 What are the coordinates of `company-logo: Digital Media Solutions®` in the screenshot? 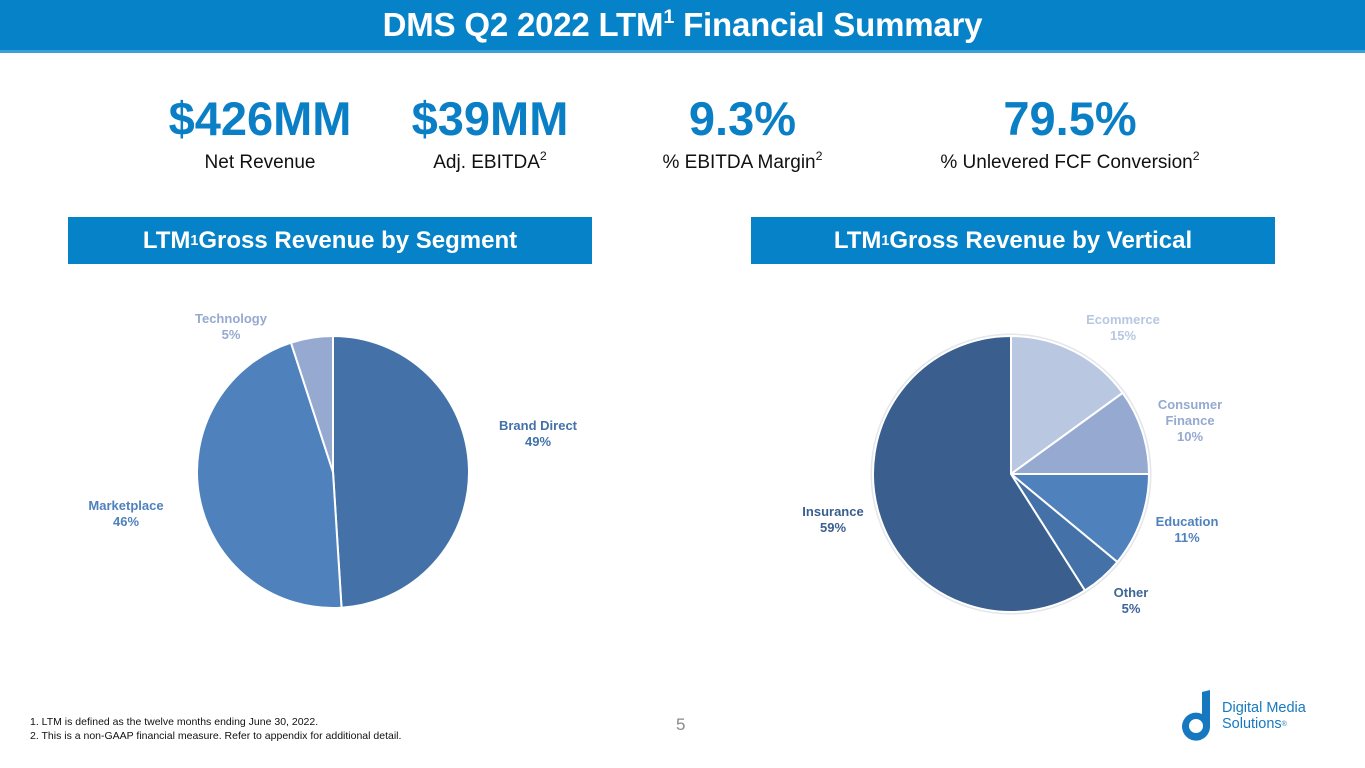 It's located at (1242, 716).